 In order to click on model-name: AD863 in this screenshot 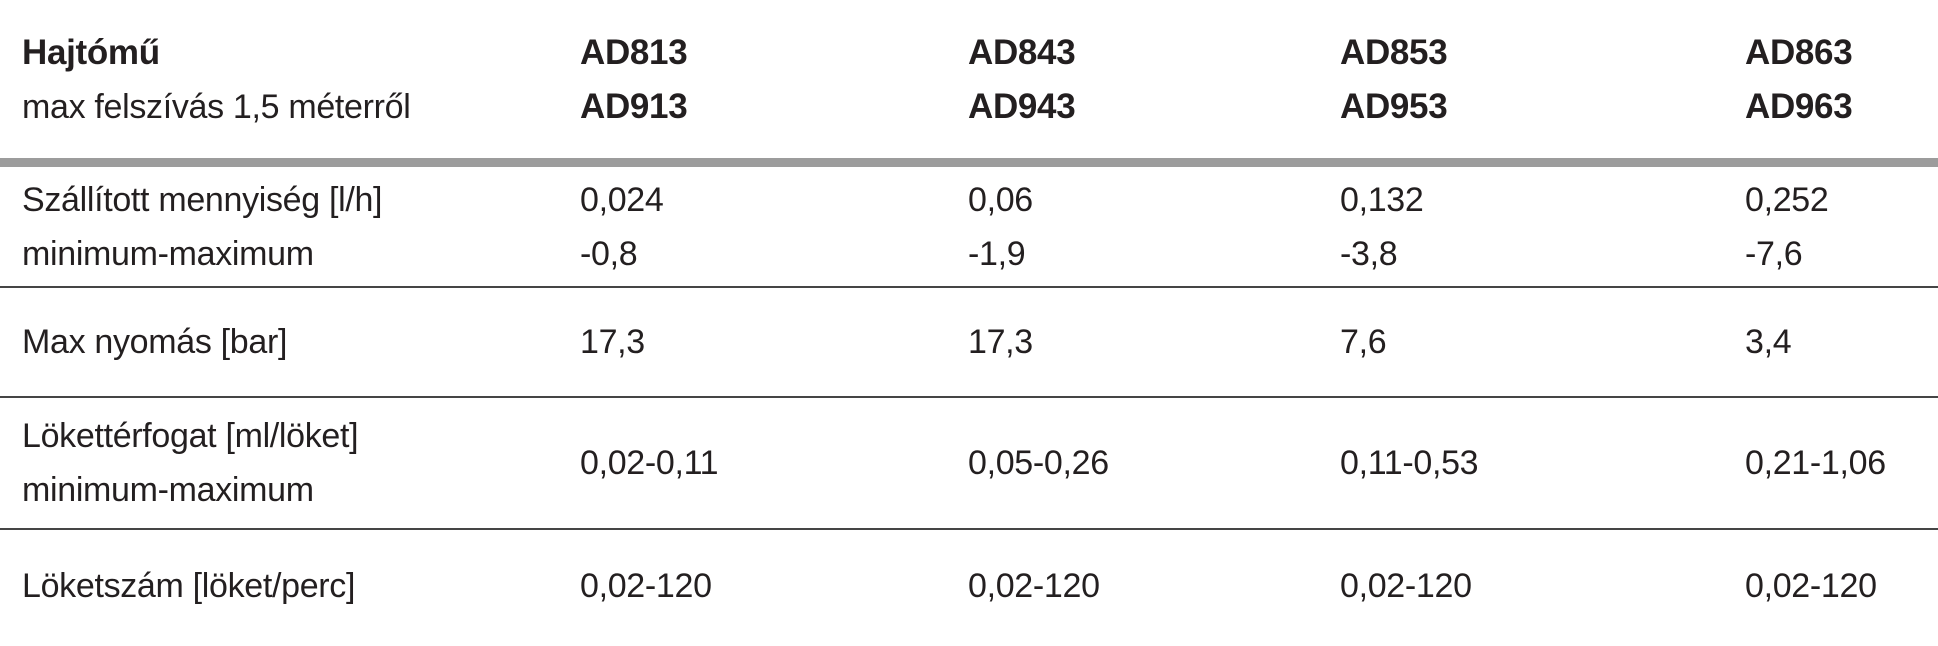, I will do `click(1799, 52)`.